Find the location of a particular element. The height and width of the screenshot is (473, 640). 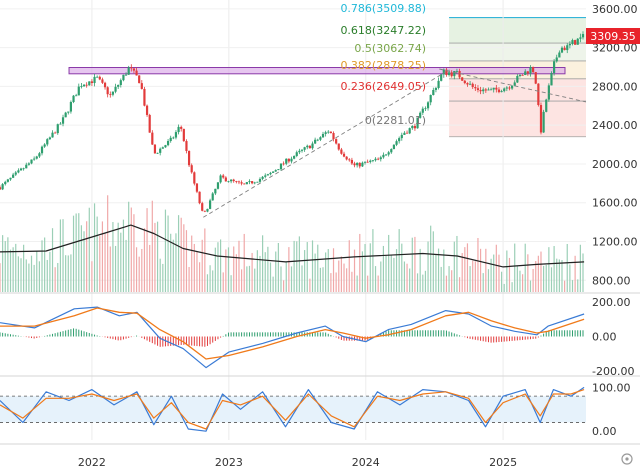

price-tick-label-7: 800.00 is located at coordinates (611, 280).